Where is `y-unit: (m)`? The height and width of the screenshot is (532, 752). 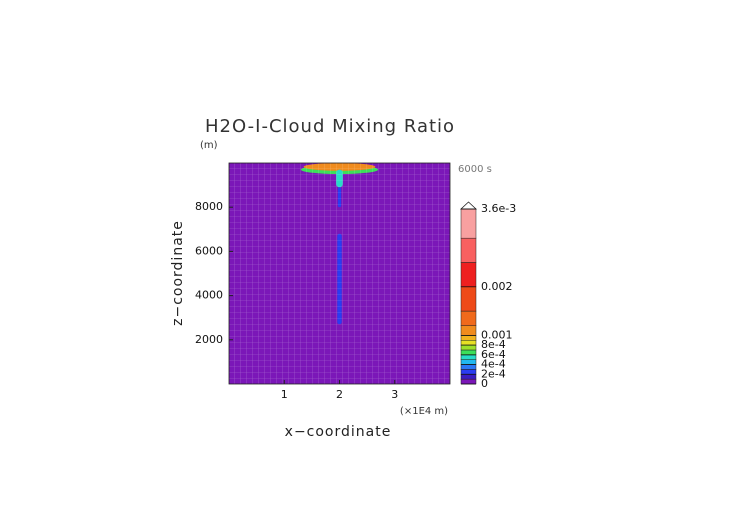
y-unit: (m) is located at coordinates (209, 145).